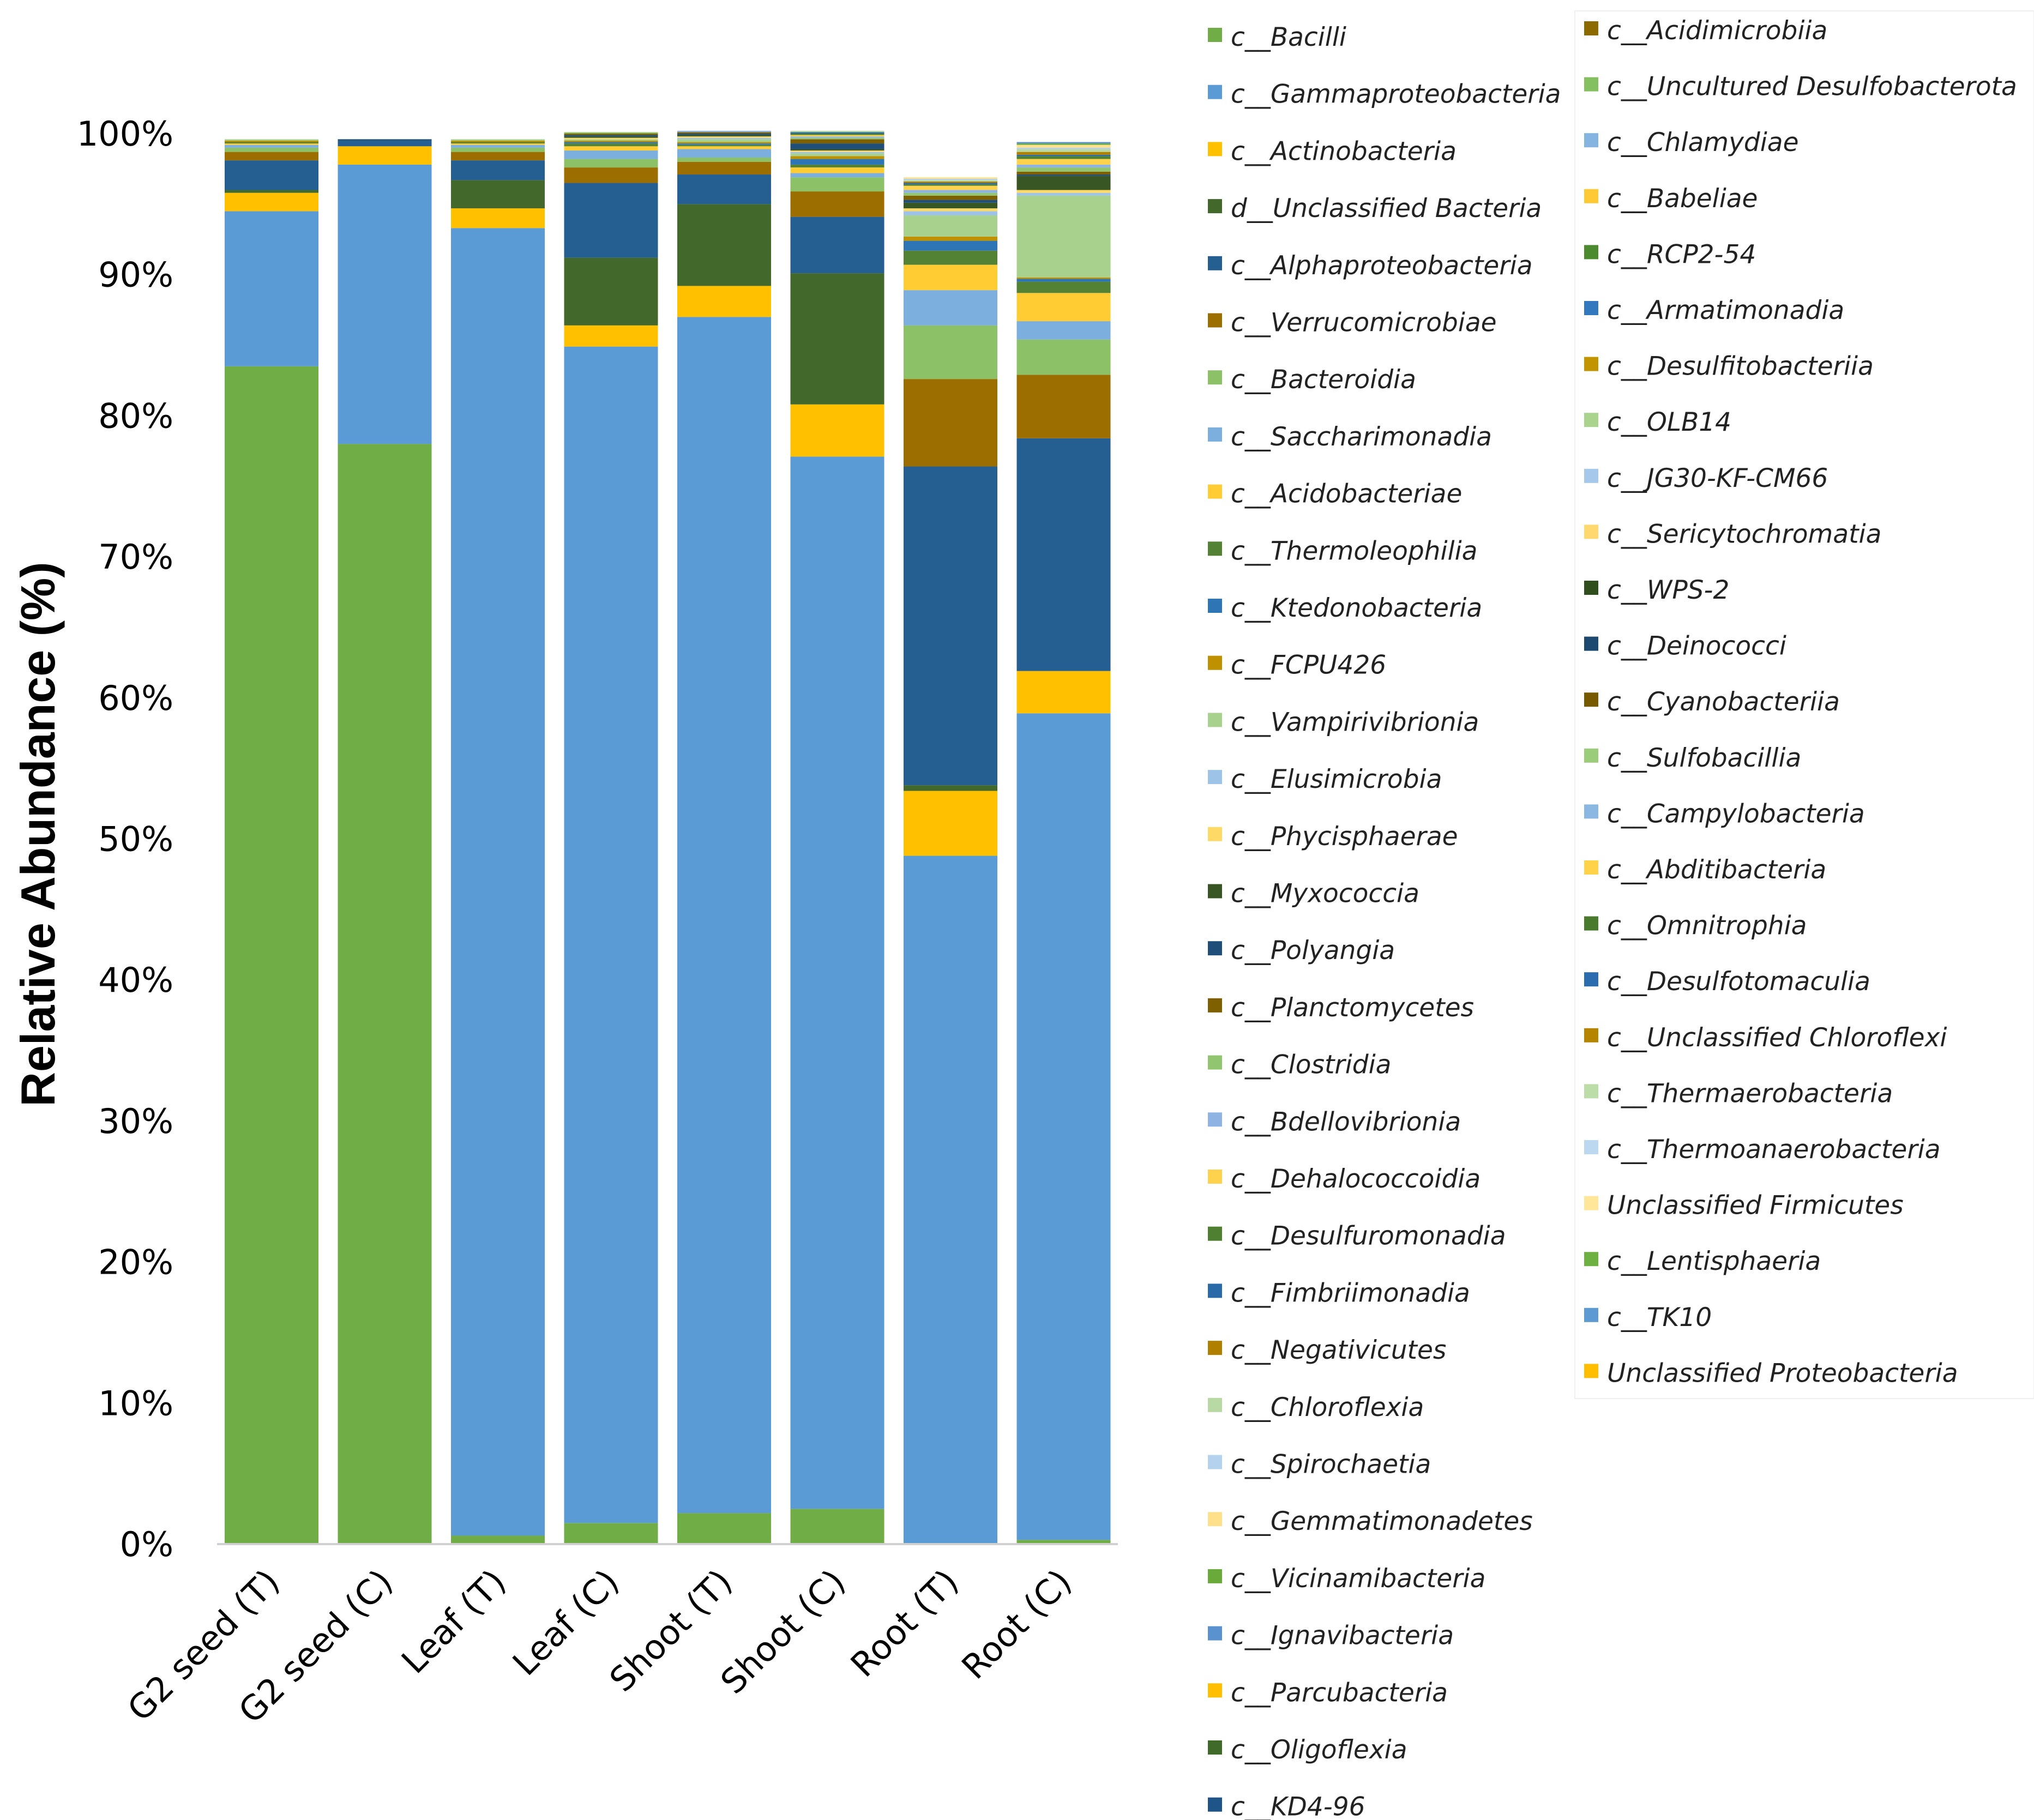  I want to click on legend-label: c__Saccharimonadia, so click(1361, 437).